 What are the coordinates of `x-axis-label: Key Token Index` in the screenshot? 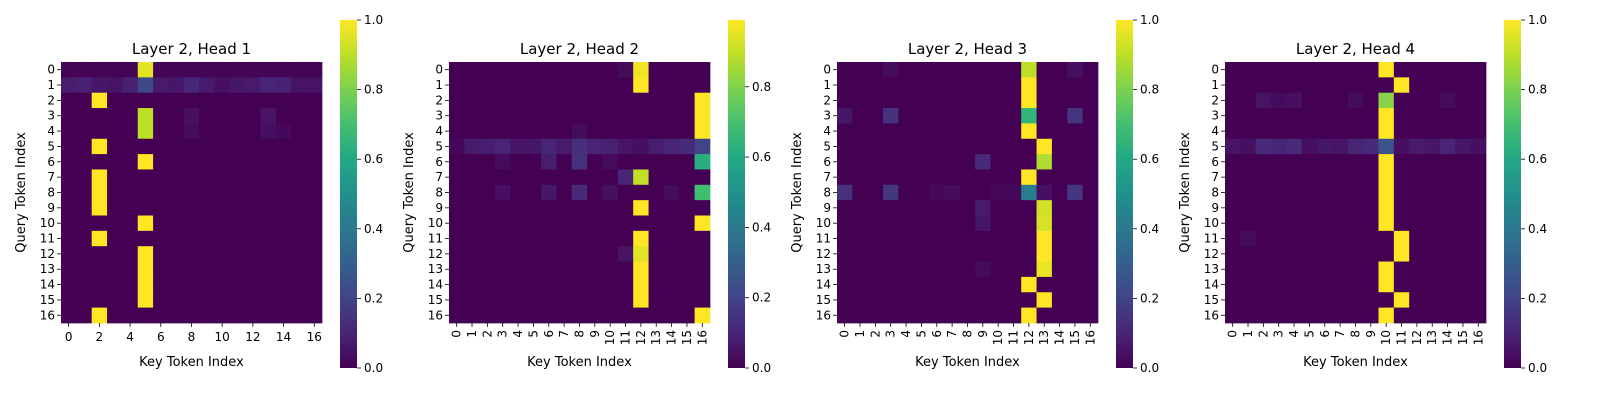 It's located at (191, 362).